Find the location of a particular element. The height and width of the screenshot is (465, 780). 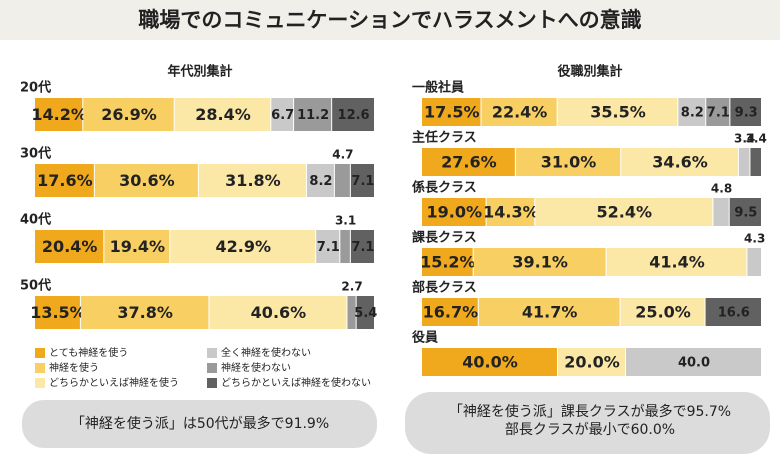

value-label: 6.7 is located at coordinates (282, 115).